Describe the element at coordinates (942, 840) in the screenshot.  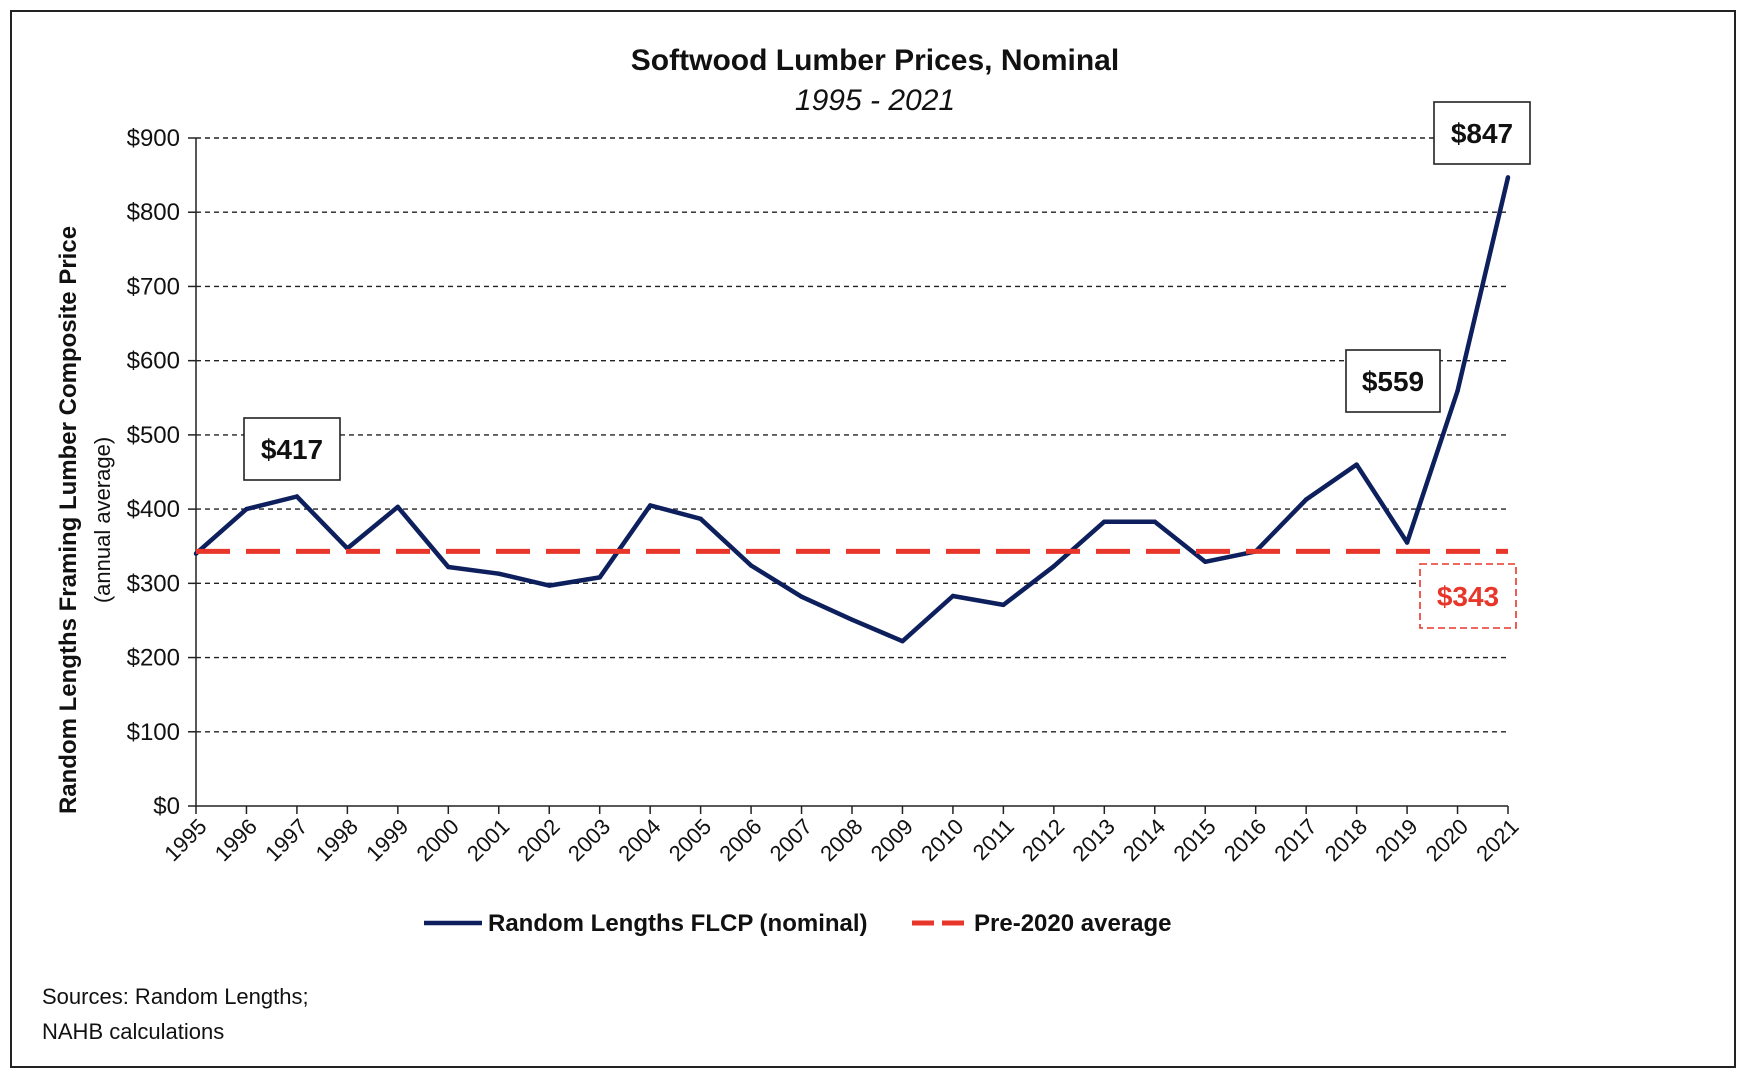
I see `x-tick-label: 2010` at that location.